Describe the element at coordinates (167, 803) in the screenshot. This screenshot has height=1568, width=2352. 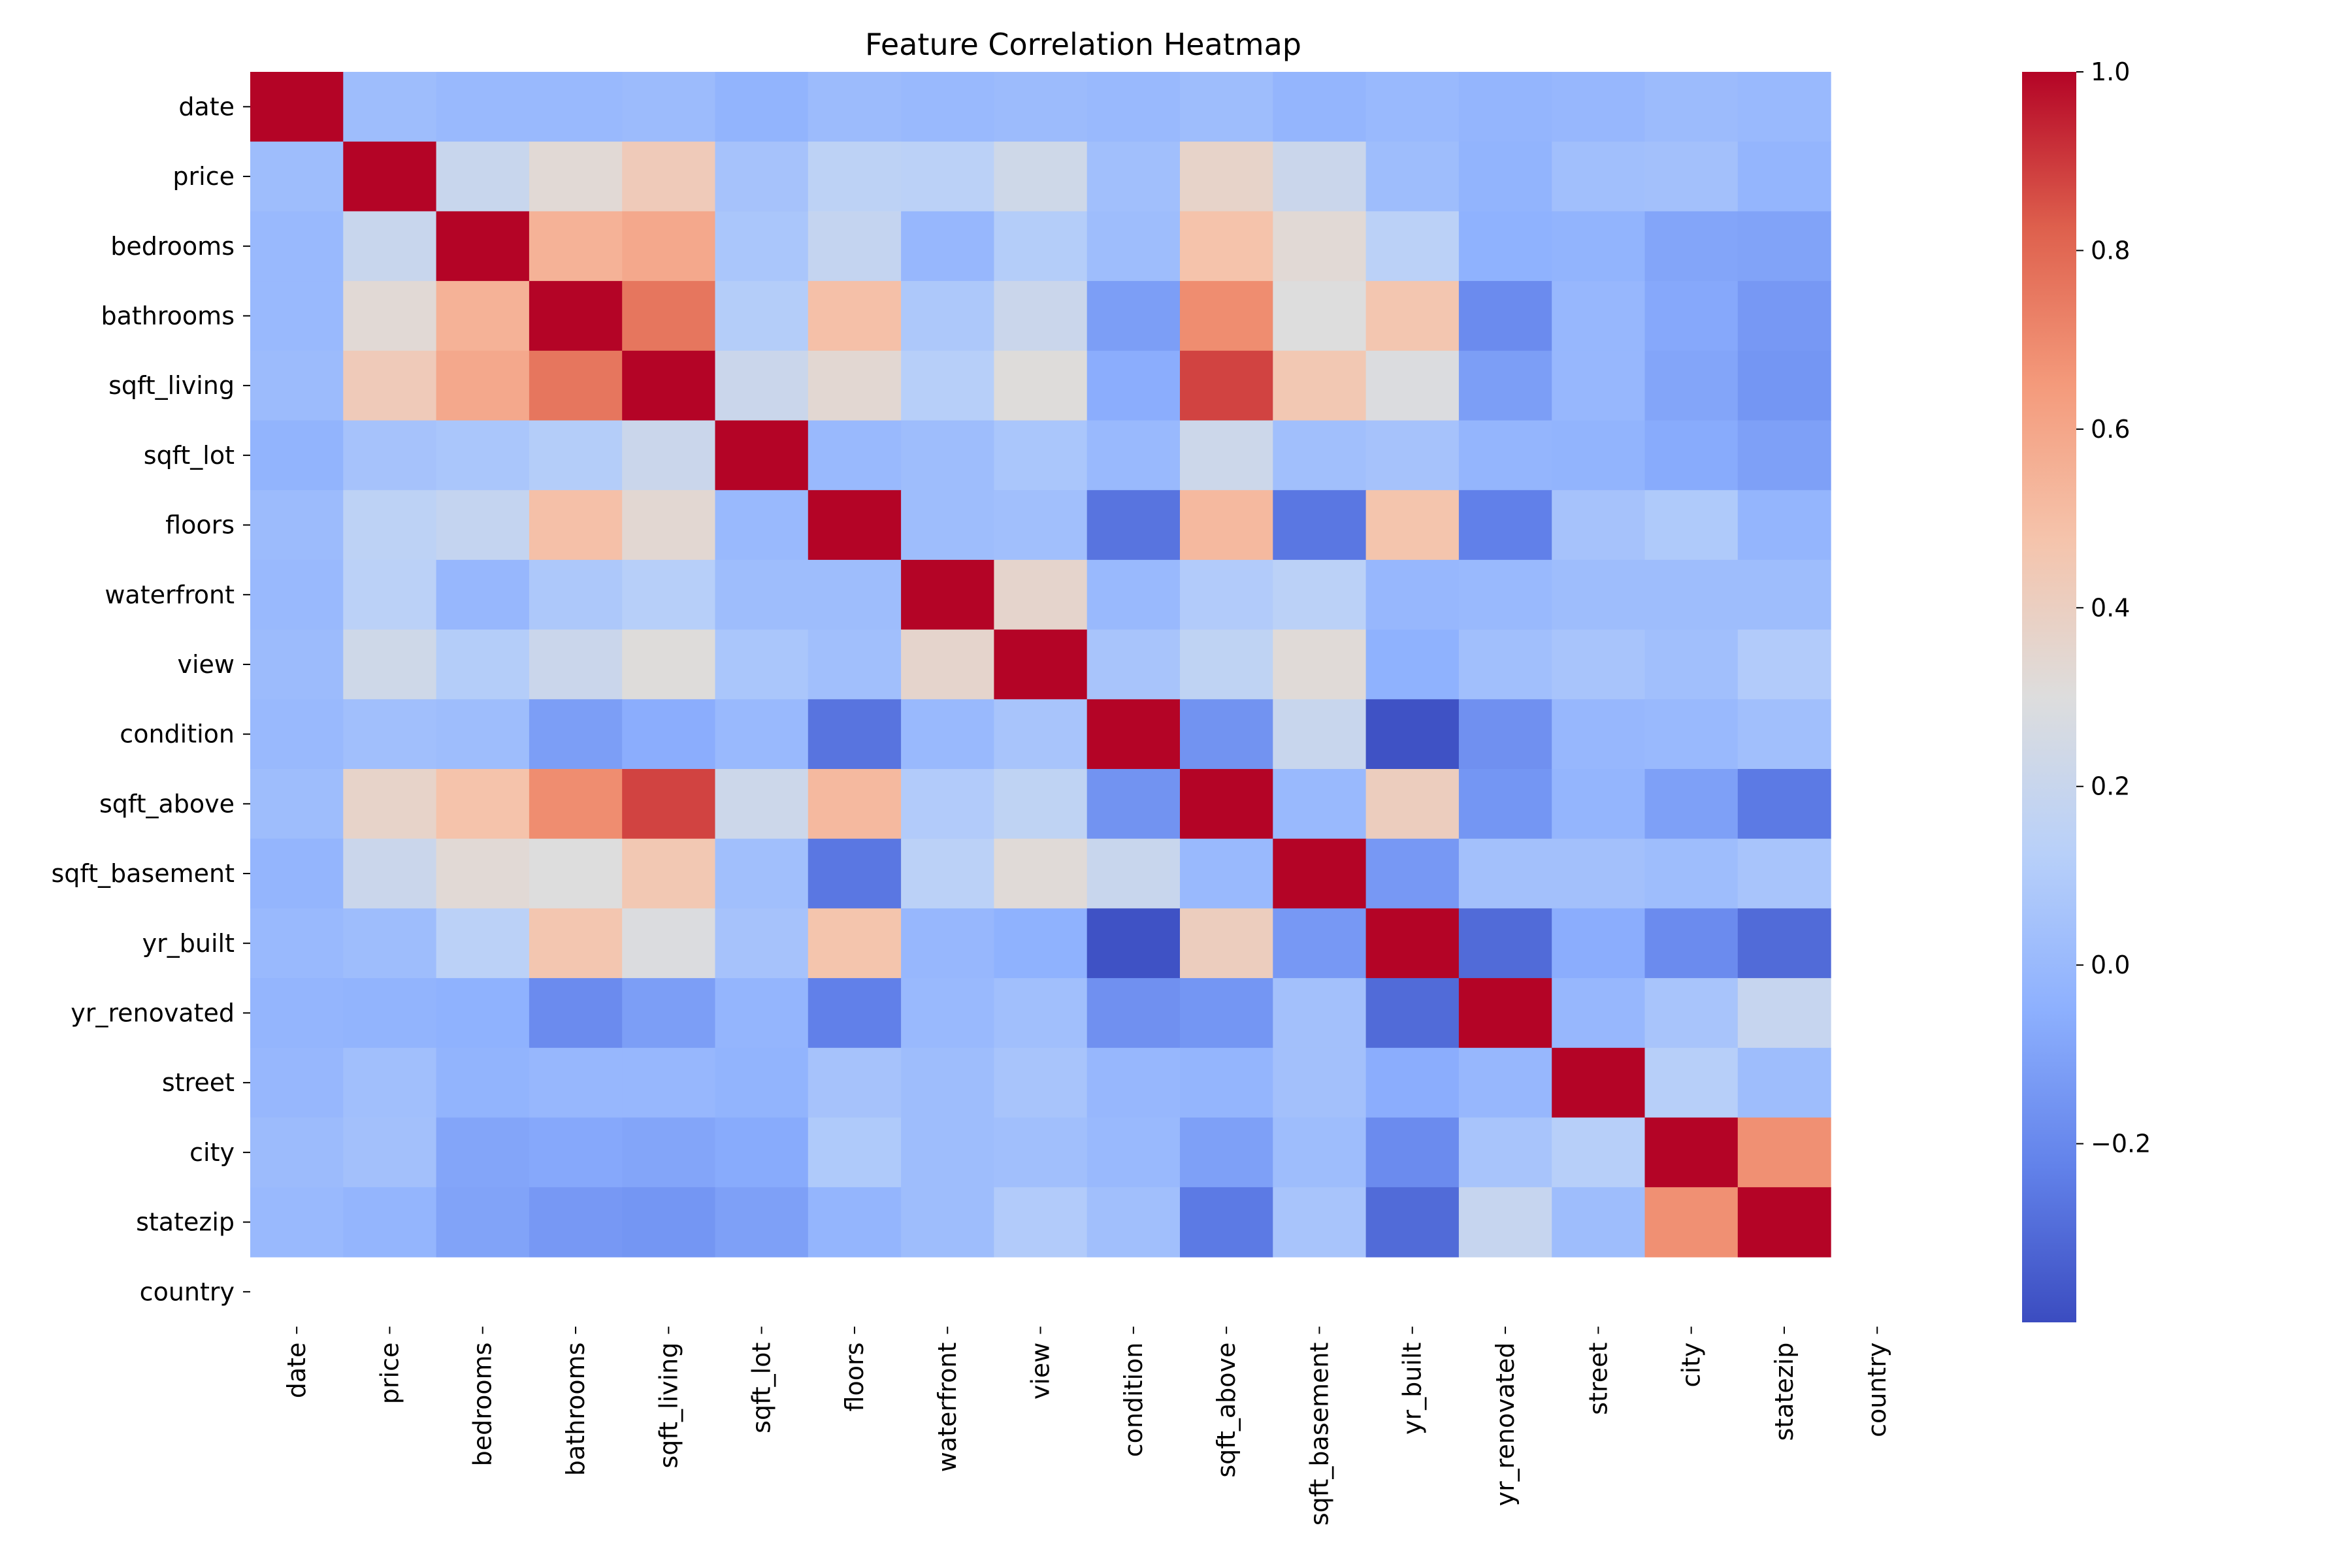
I see `y-tick-label: sqft_above` at that location.